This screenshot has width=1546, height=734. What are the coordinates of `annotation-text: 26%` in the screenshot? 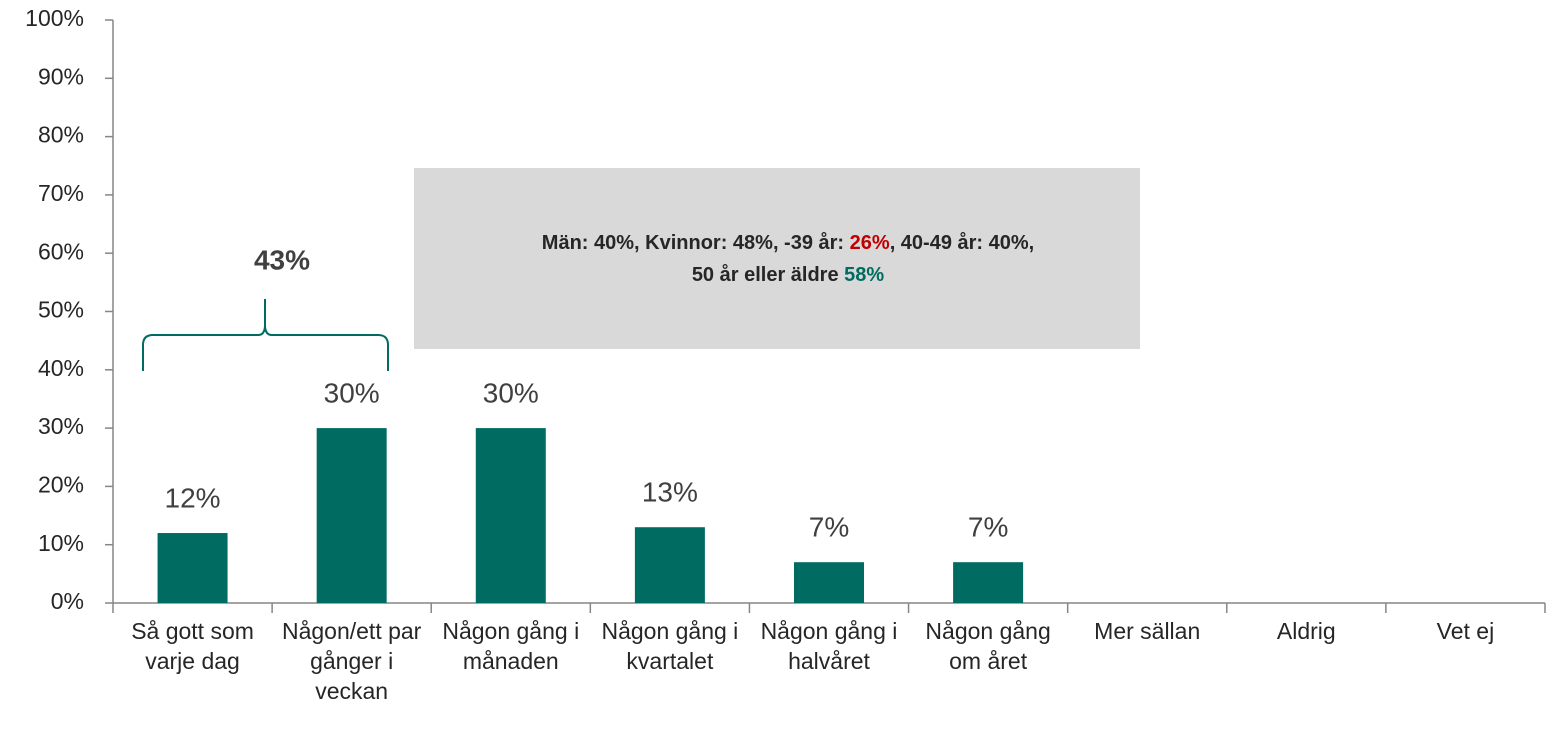 It's located at (869, 242).